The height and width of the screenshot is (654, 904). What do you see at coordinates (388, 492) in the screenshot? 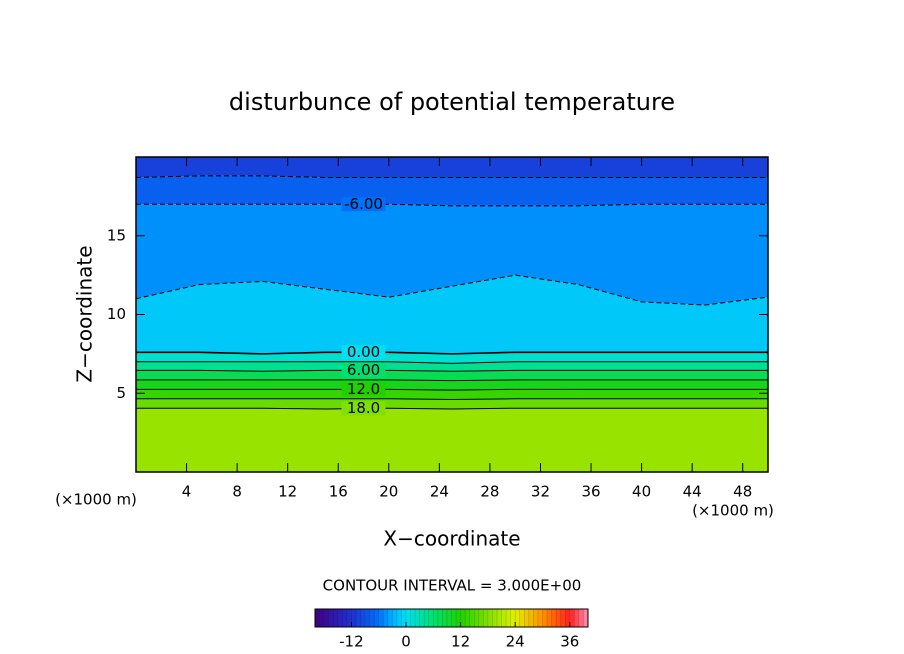
I see `x-tick-label: 20` at bounding box center [388, 492].